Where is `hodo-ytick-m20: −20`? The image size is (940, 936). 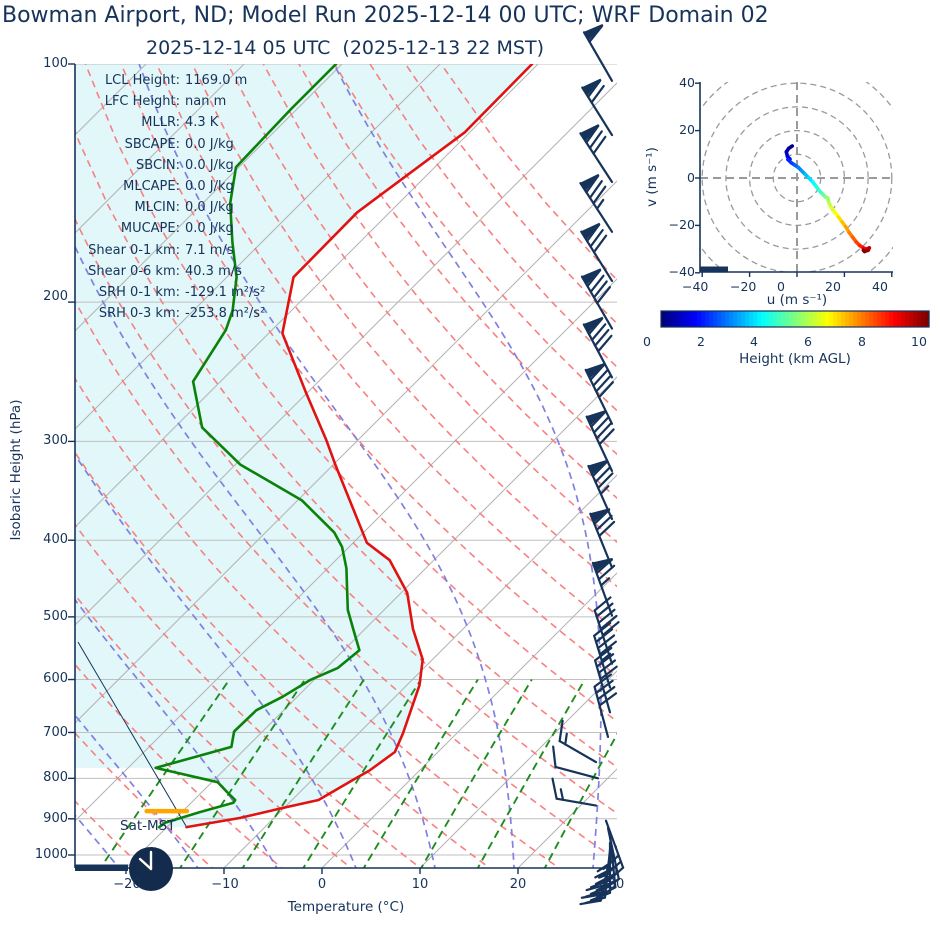 hodo-ytick-m20: −20 is located at coordinates (681, 224).